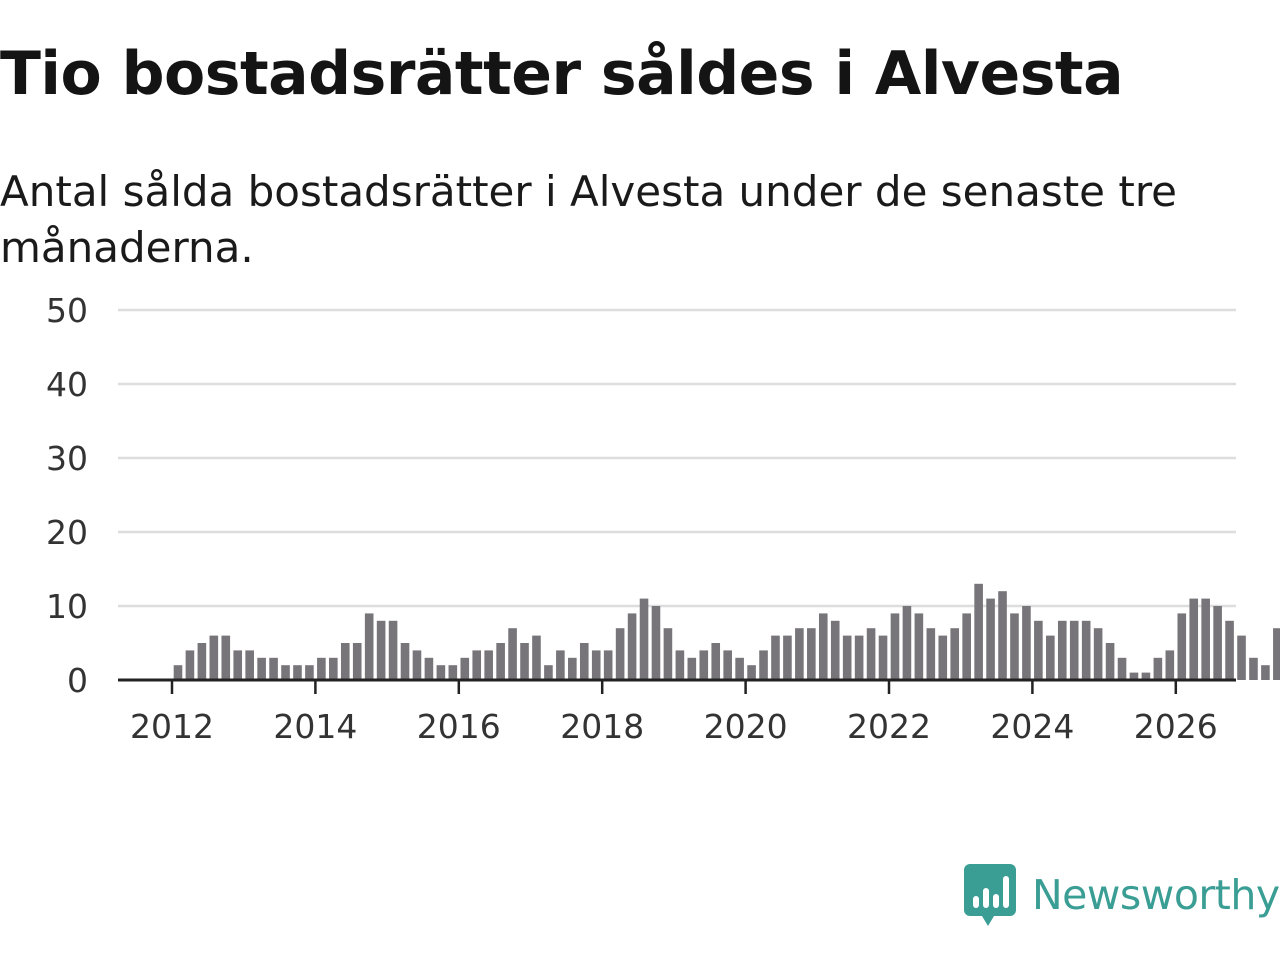 The image size is (1280, 960). I want to click on y-tick-label: 20, so click(67, 532).